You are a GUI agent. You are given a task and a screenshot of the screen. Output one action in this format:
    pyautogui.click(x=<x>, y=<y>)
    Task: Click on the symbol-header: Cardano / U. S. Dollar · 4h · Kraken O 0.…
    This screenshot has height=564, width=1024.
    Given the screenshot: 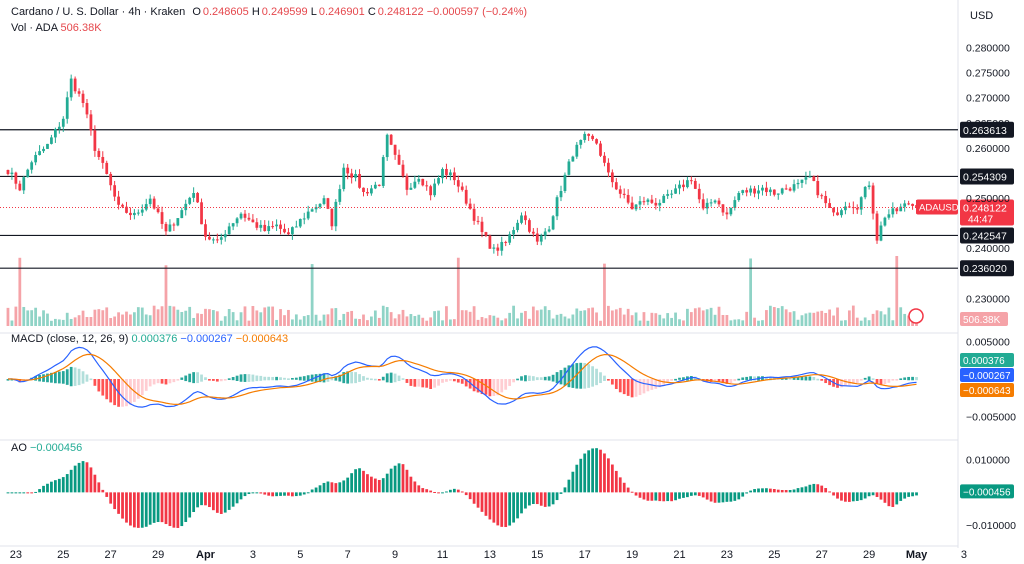 What is the action you would take?
    pyautogui.click(x=269, y=12)
    